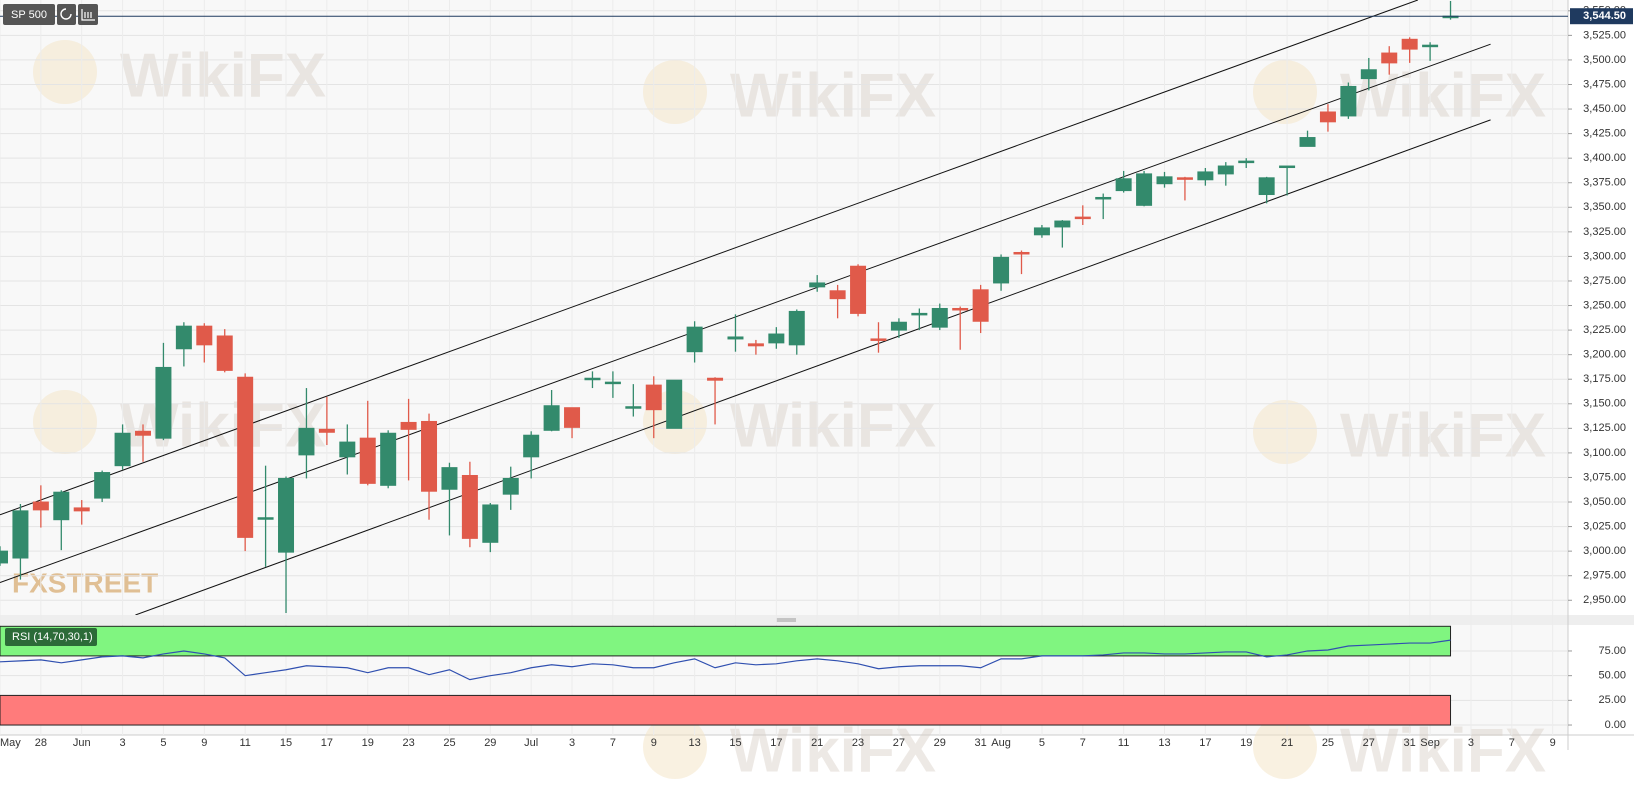  I want to click on x-tick-label: 25, so click(449, 743).